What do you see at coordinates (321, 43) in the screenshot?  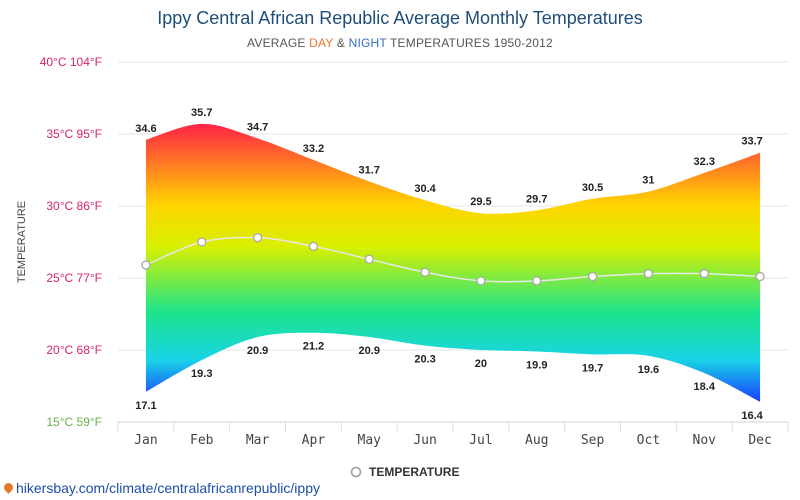 I see `subtitle-day-word: DAY` at bounding box center [321, 43].